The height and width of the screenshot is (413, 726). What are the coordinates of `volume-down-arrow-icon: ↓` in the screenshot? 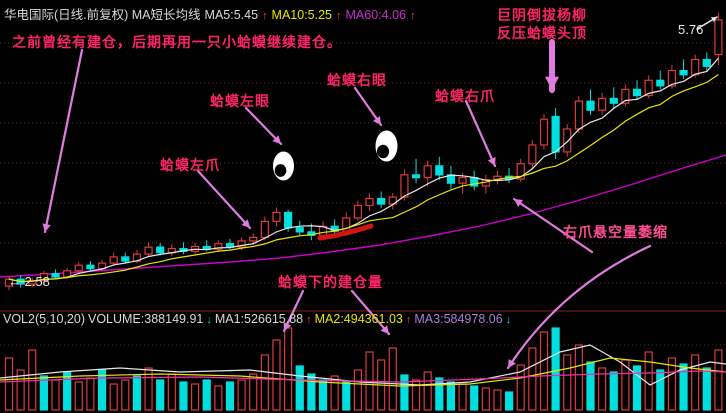 It's located at (209, 320).